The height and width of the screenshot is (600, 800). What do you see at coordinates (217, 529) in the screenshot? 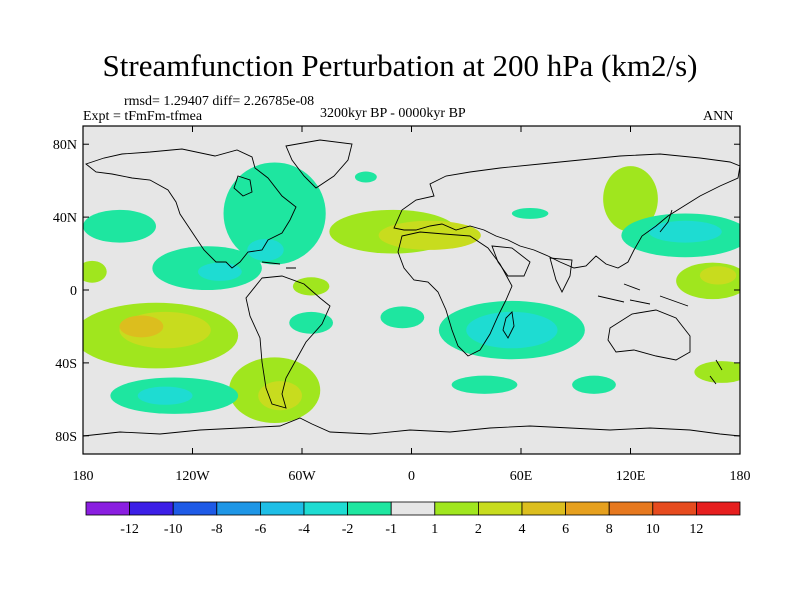
I see `colorbar-label: -8` at bounding box center [217, 529].